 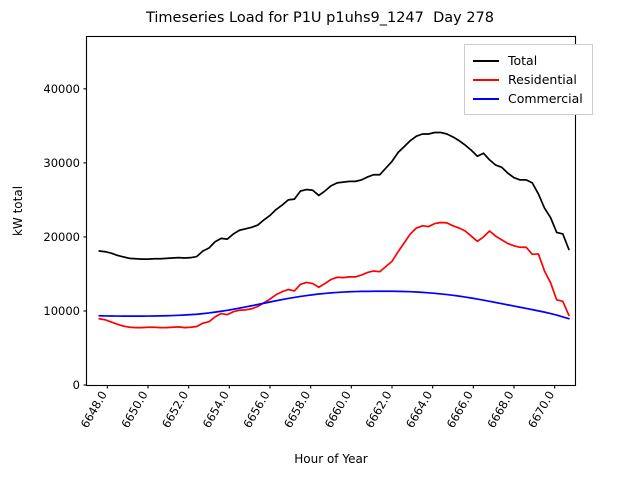 I want to click on y-tick-label: 40000, so click(x=61, y=89).